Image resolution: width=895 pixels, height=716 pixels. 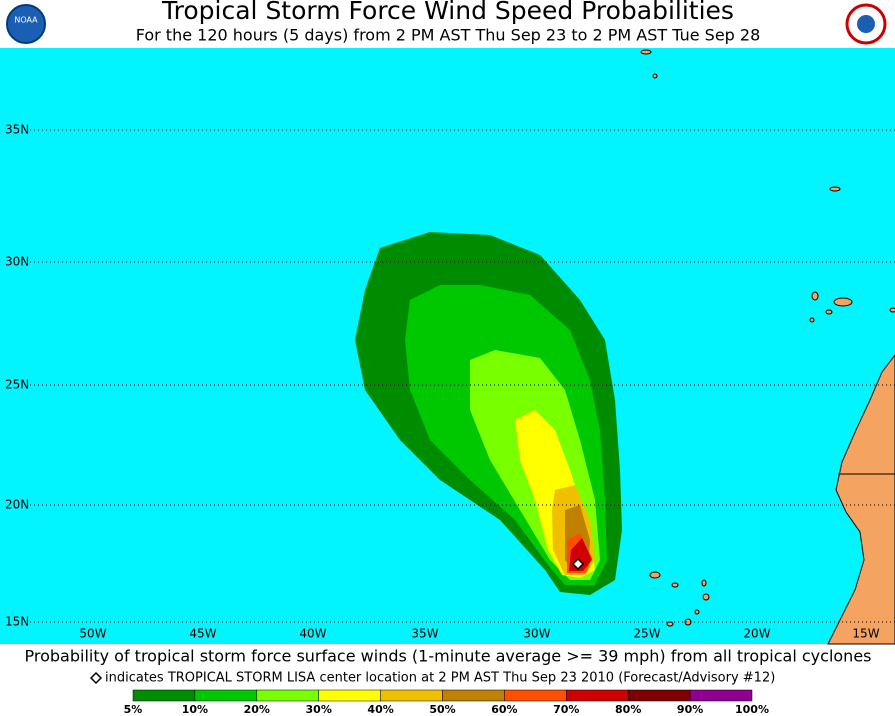 What do you see at coordinates (504, 709) in the screenshot?
I see `legend-label: 60%` at bounding box center [504, 709].